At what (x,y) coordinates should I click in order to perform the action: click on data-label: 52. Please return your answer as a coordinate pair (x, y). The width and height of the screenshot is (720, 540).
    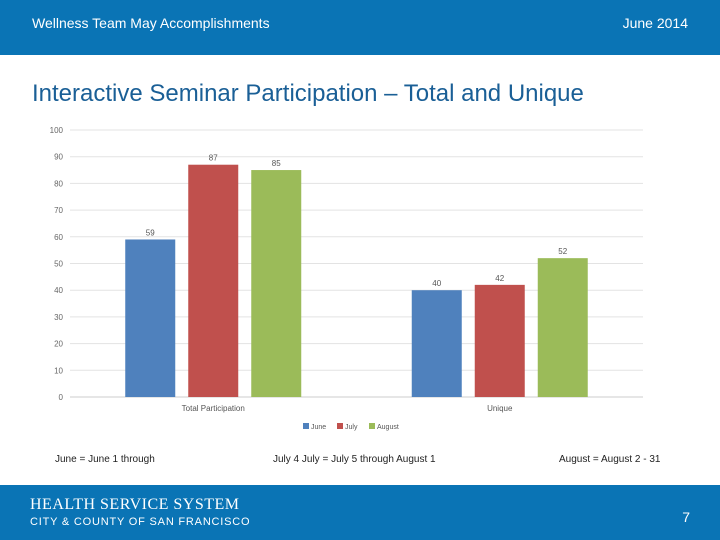
    Looking at the image, I should click on (562, 251).